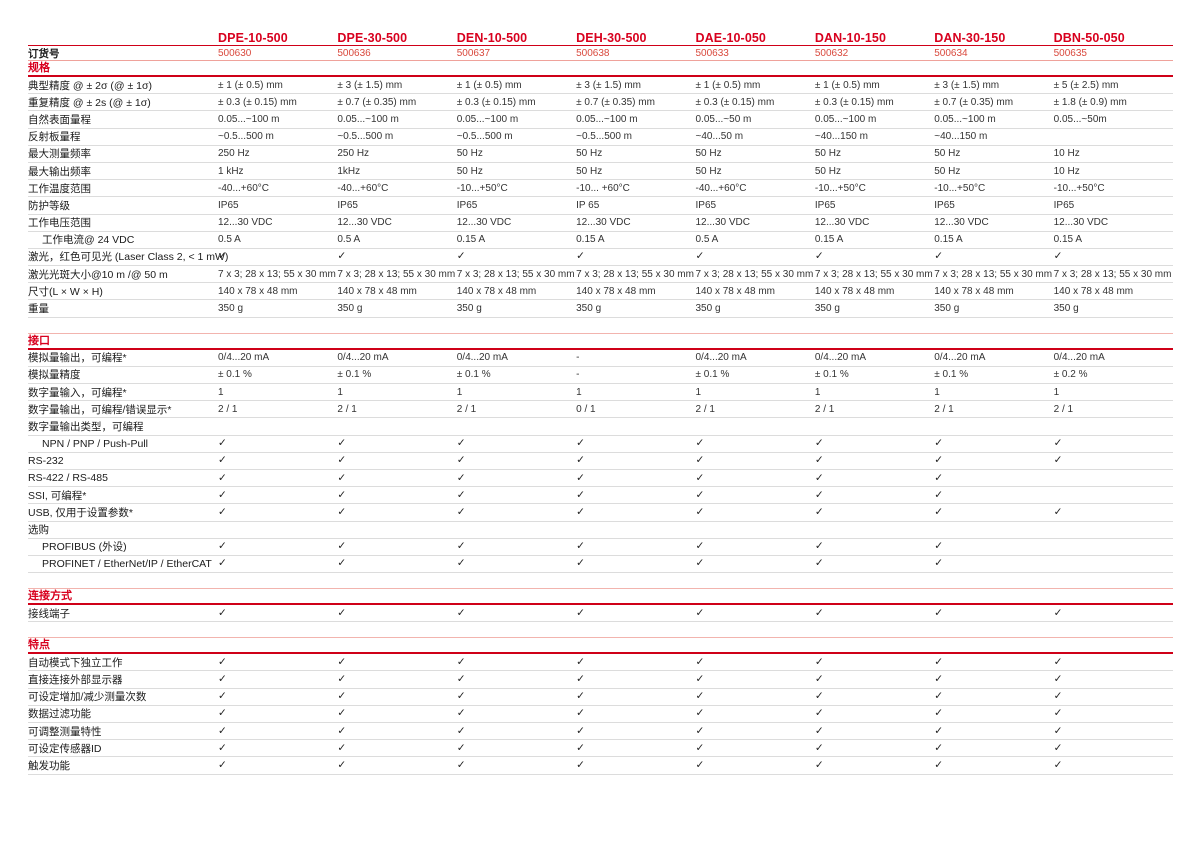 The width and height of the screenshot is (1201, 849). Describe the element at coordinates (600, 680) in the screenshot. I see `spec-row: 直接连接外部显示器 ✓ ✓ ✓ ✓ ✓ ✓ ✓ ✓` at that location.